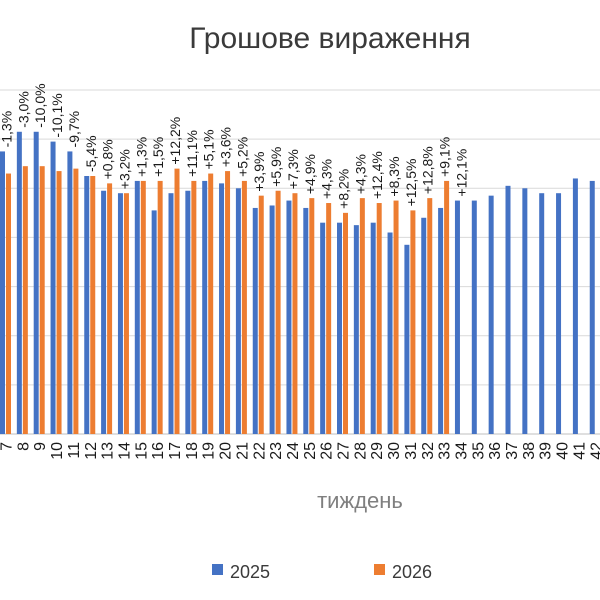 The height and width of the screenshot is (600, 600). Describe the element at coordinates (428, 451) in the screenshot. I see `x-tick-label: 32` at that location.